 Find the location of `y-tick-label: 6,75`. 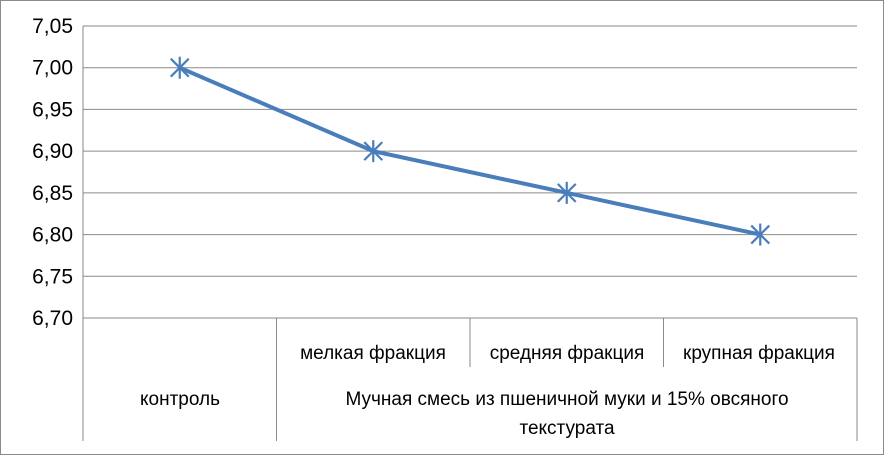

y-tick-label: 6,75 is located at coordinates (52, 276).